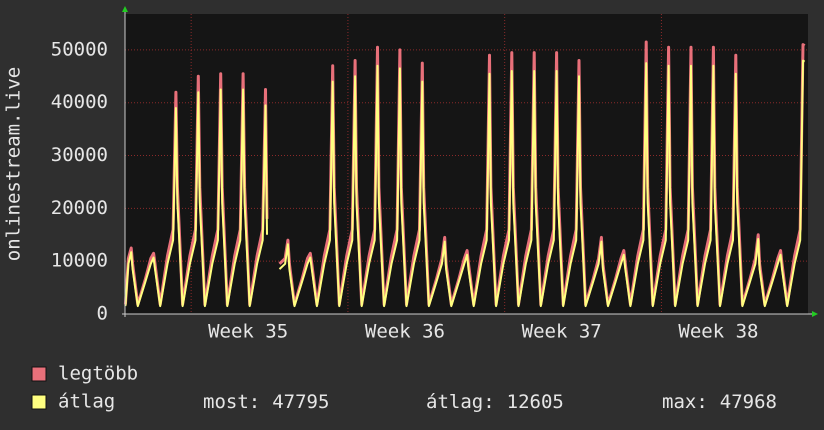 Image resolution: width=824 pixels, height=430 pixels. Describe the element at coordinates (562, 332) in the screenshot. I see `x-tick-label: Week 37` at that location.